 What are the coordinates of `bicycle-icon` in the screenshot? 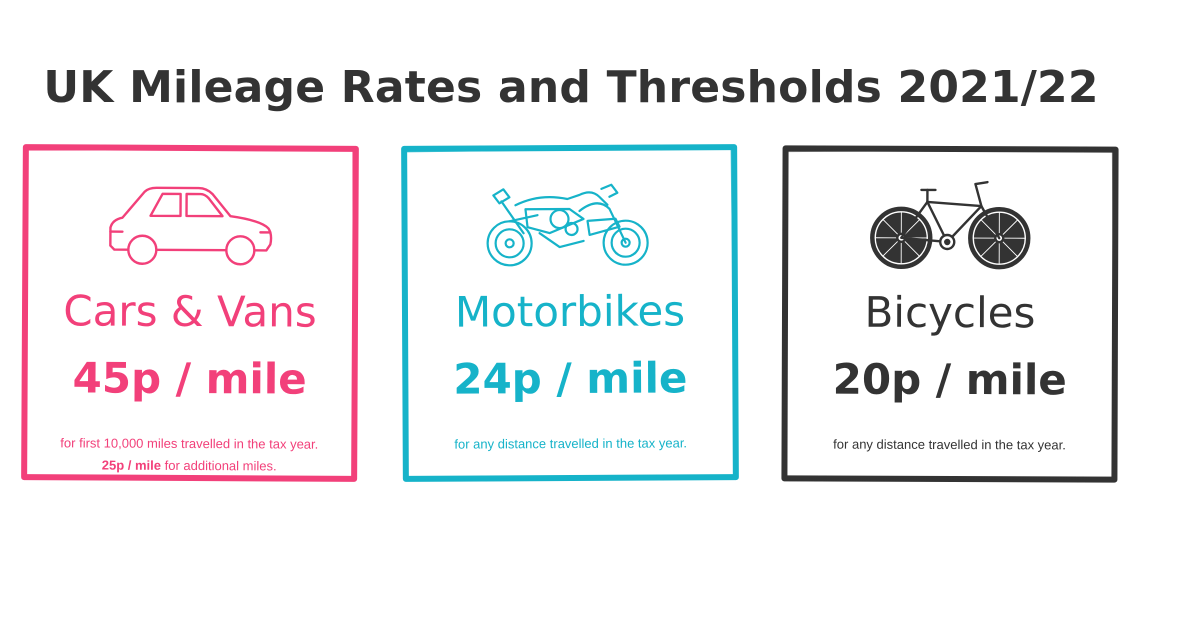 It's located at (950, 225).